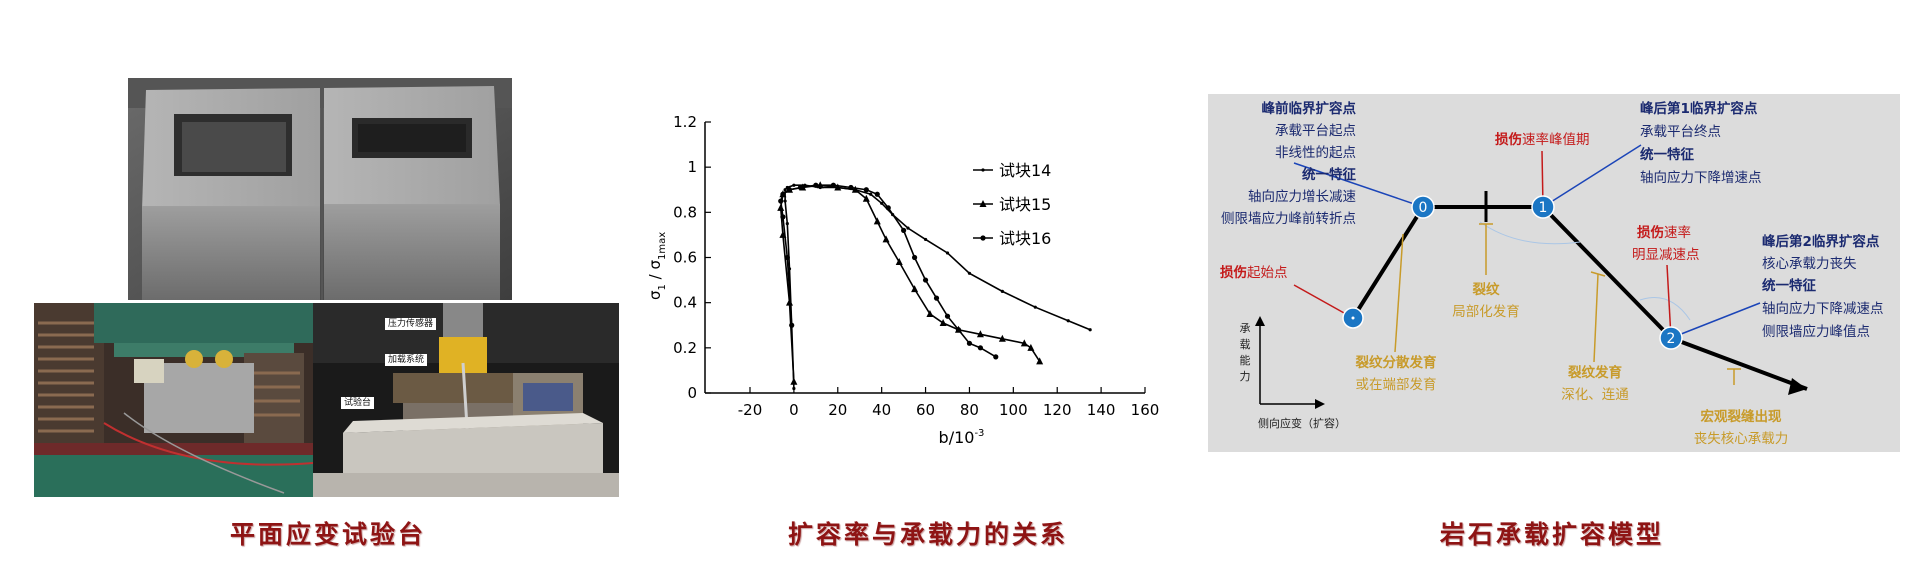 The height and width of the screenshot is (586, 1918). What do you see at coordinates (1323, 301) in the screenshot?
I see `connector-damage-start` at bounding box center [1323, 301].